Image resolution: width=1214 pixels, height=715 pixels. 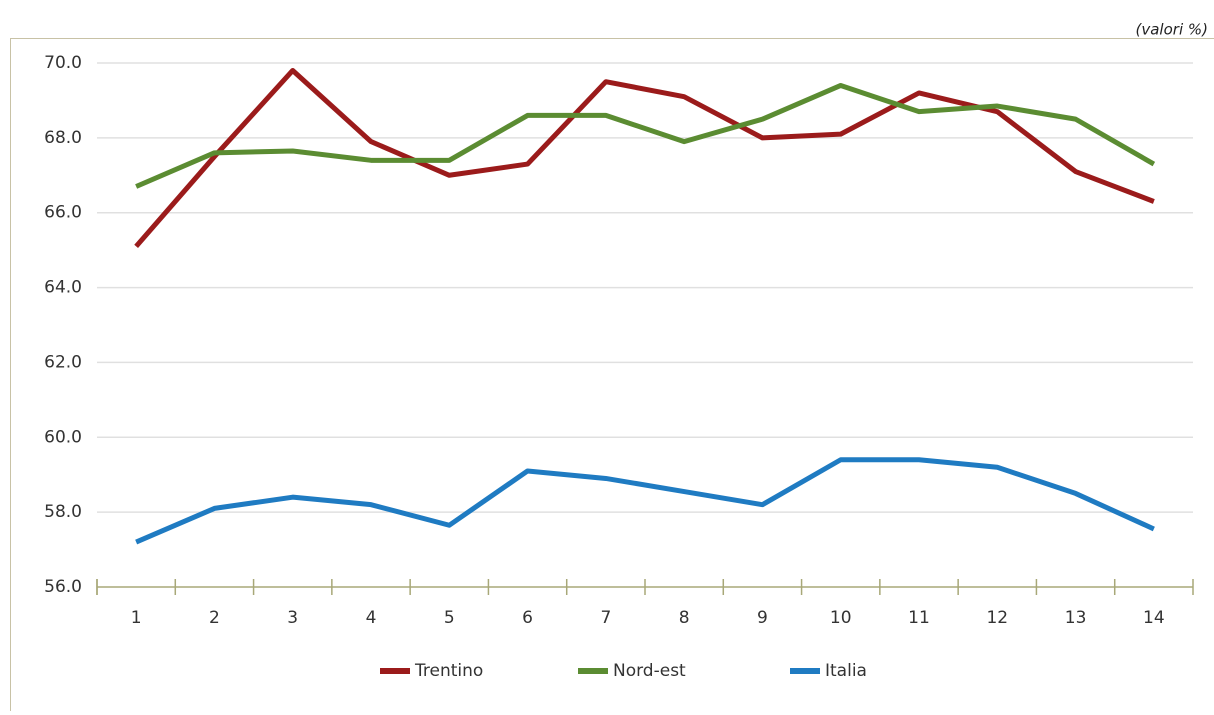 I want to click on x-tick-label: 6, so click(x=527, y=618).